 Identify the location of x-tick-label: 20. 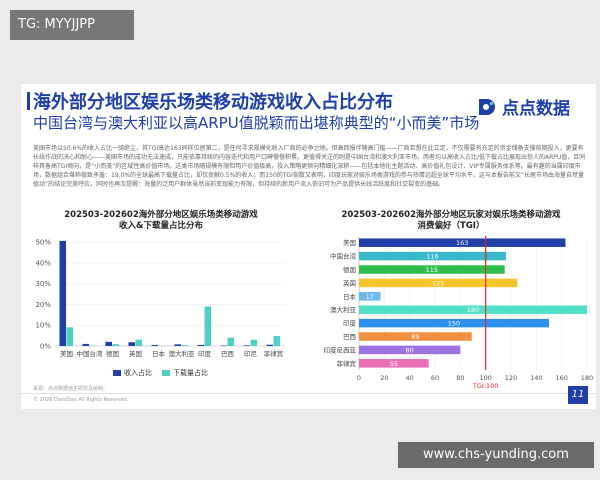
(384, 378).